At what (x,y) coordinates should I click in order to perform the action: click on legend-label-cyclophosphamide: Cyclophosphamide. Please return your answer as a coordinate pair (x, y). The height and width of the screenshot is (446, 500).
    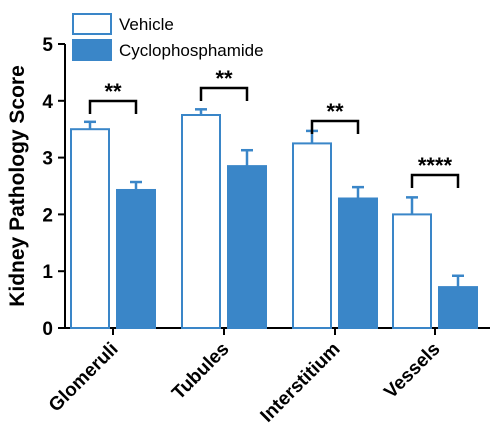
    Looking at the image, I should click on (191, 50).